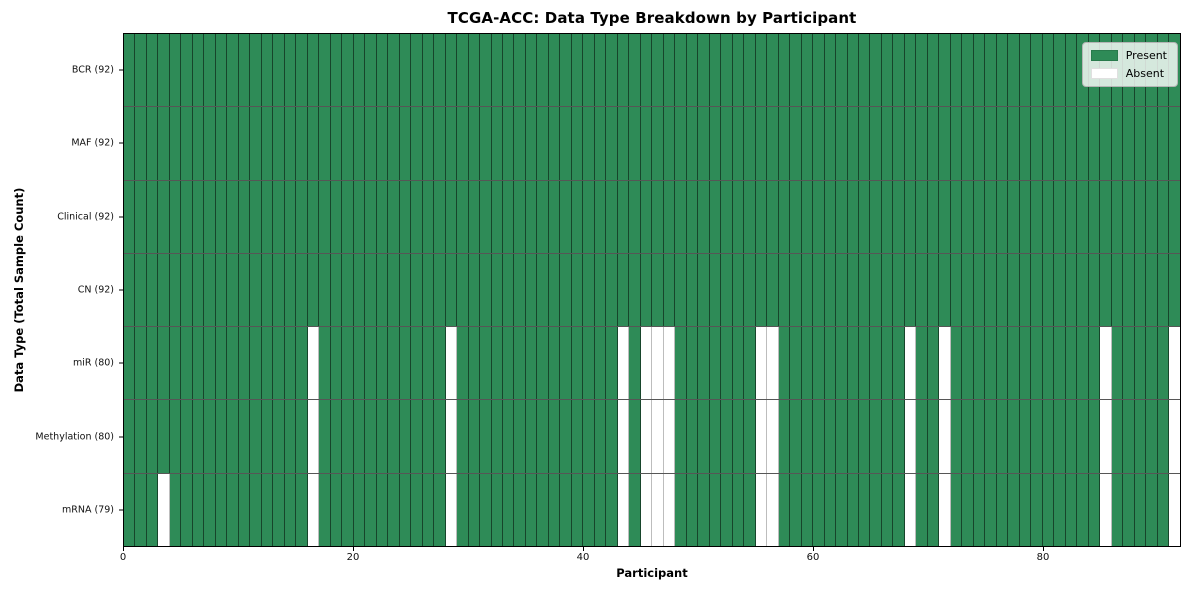  Describe the element at coordinates (1043, 557) in the screenshot. I see `x-tick-label: 80` at that location.